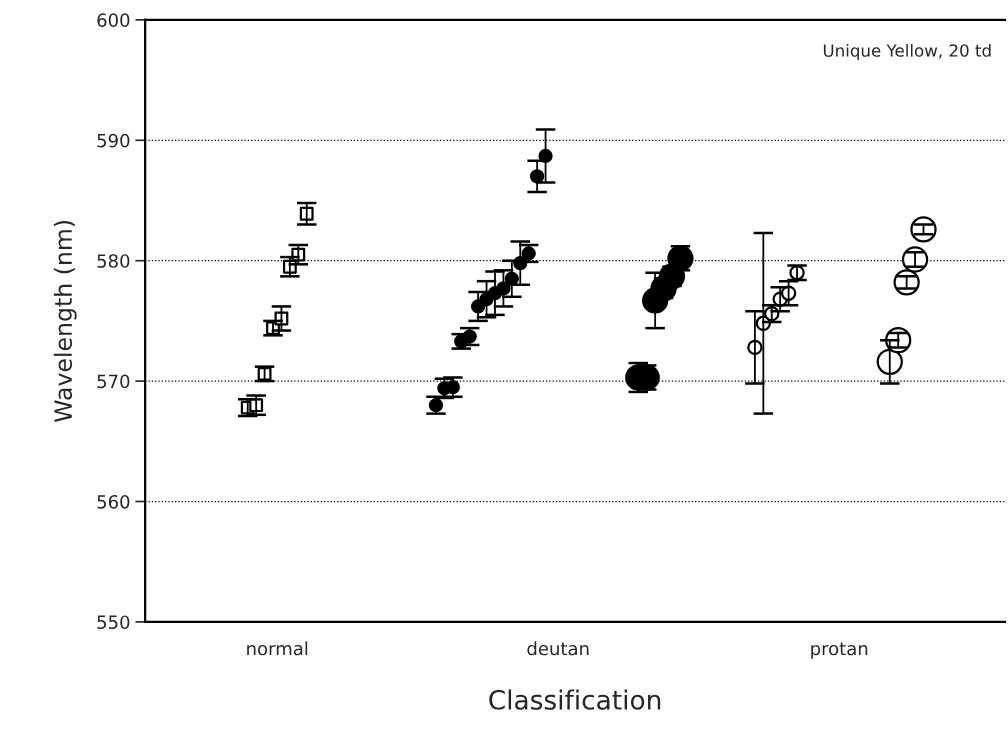 The image size is (1008, 736). Describe the element at coordinates (113, 622) in the screenshot. I see `y-tick-label: 550` at that location.